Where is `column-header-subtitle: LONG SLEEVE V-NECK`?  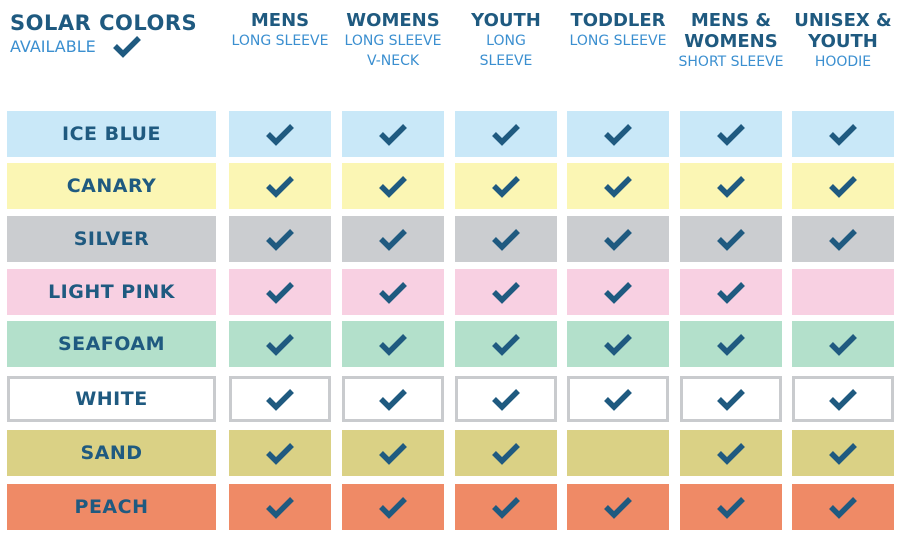
column-header-subtitle: LONG SLEEVE V-NECK is located at coordinates (393, 51).